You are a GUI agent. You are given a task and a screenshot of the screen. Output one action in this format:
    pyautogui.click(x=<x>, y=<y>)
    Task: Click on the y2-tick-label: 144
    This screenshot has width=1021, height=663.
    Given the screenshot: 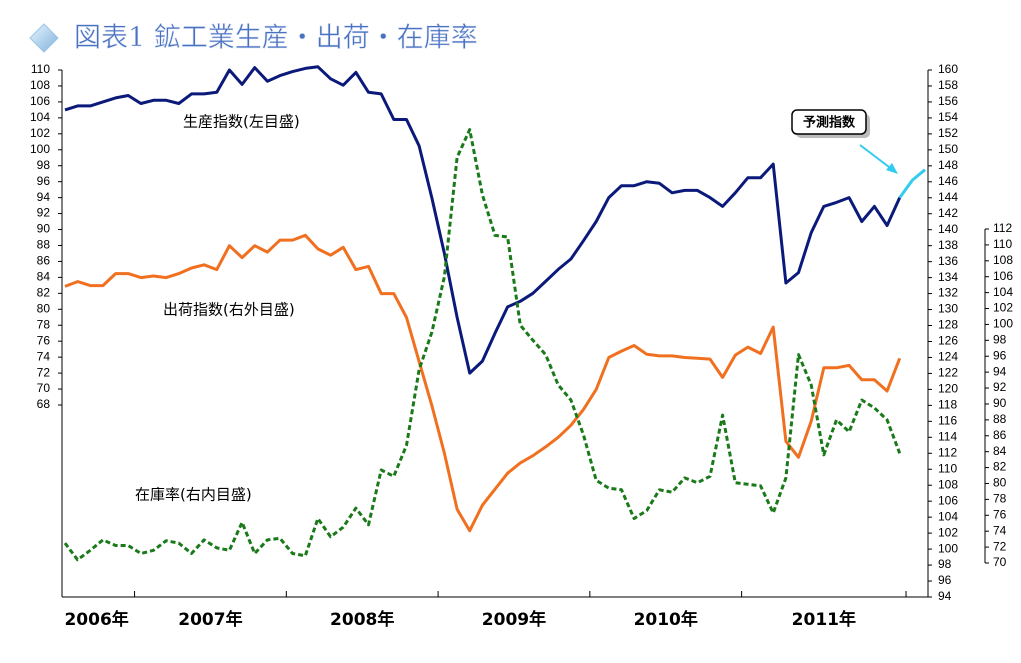 What is the action you would take?
    pyautogui.click(x=948, y=197)
    